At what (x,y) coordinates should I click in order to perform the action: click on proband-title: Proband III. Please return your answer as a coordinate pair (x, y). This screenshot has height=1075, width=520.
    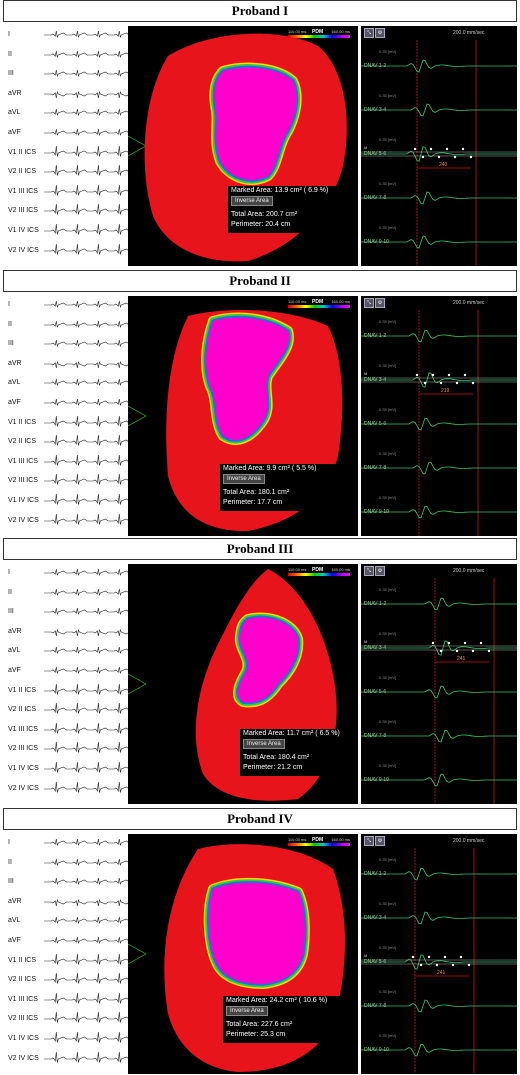
    Looking at the image, I should click on (260, 549).